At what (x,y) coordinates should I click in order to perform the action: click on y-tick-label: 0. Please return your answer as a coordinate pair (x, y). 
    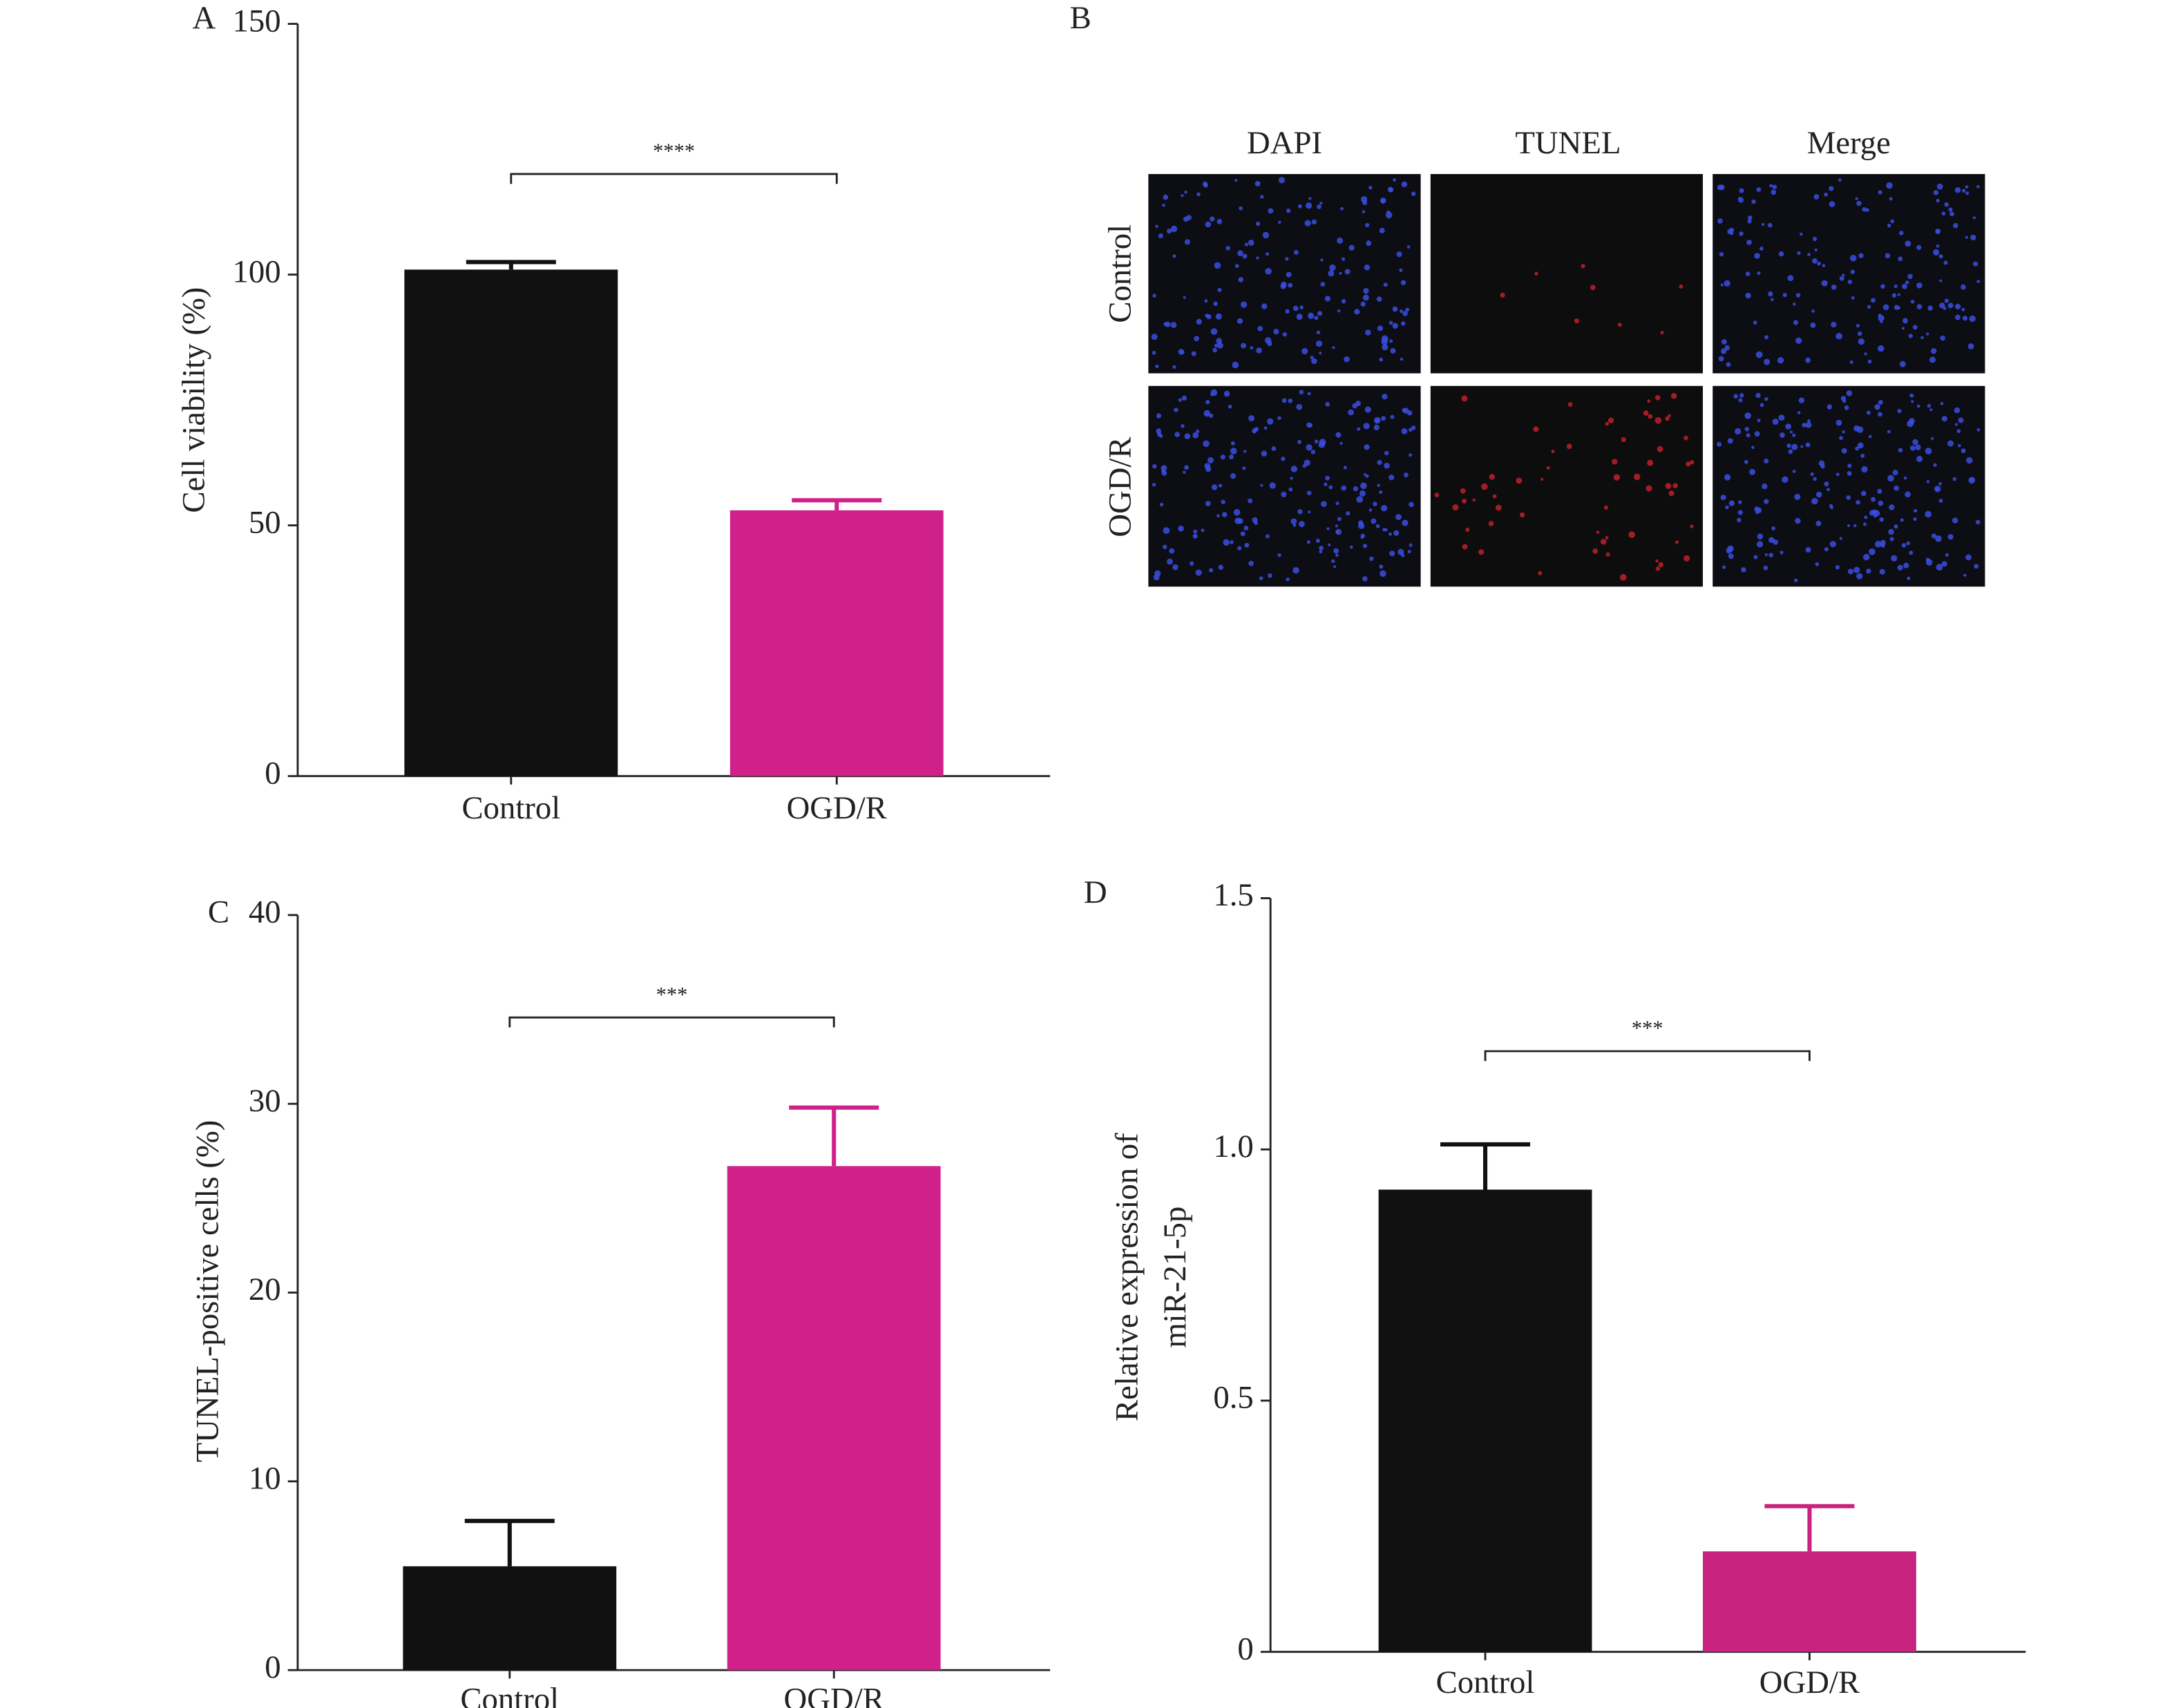
    Looking at the image, I should click on (272, 773).